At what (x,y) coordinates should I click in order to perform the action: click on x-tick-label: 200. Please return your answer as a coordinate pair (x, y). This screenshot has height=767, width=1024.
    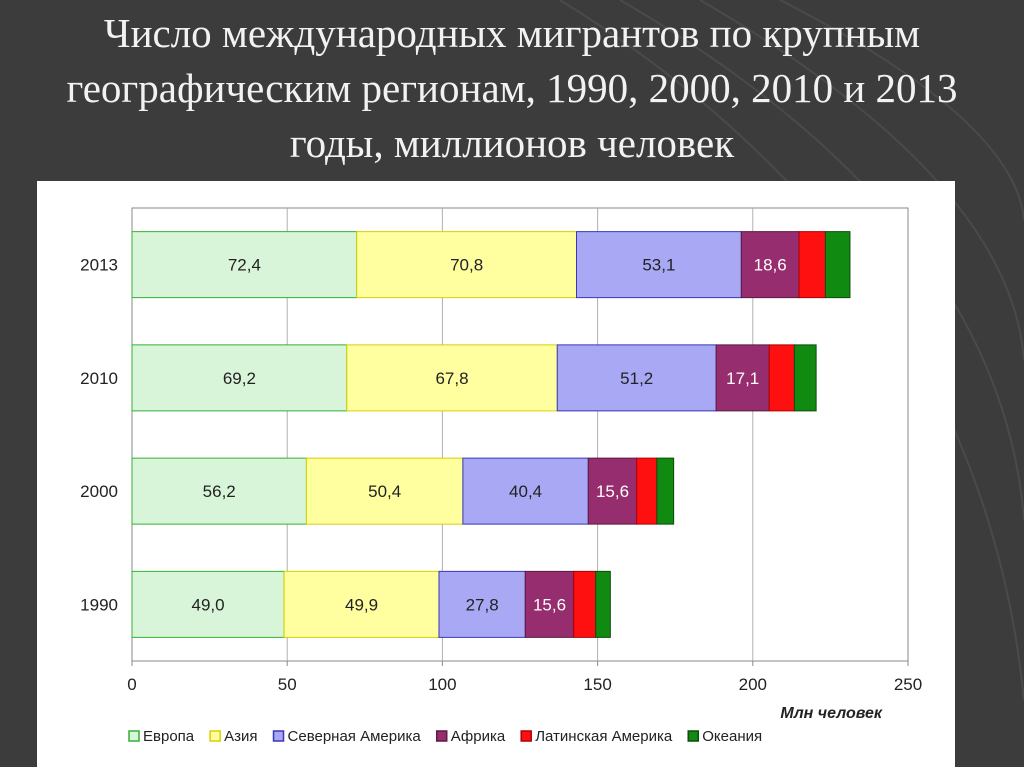
    Looking at the image, I should click on (753, 684).